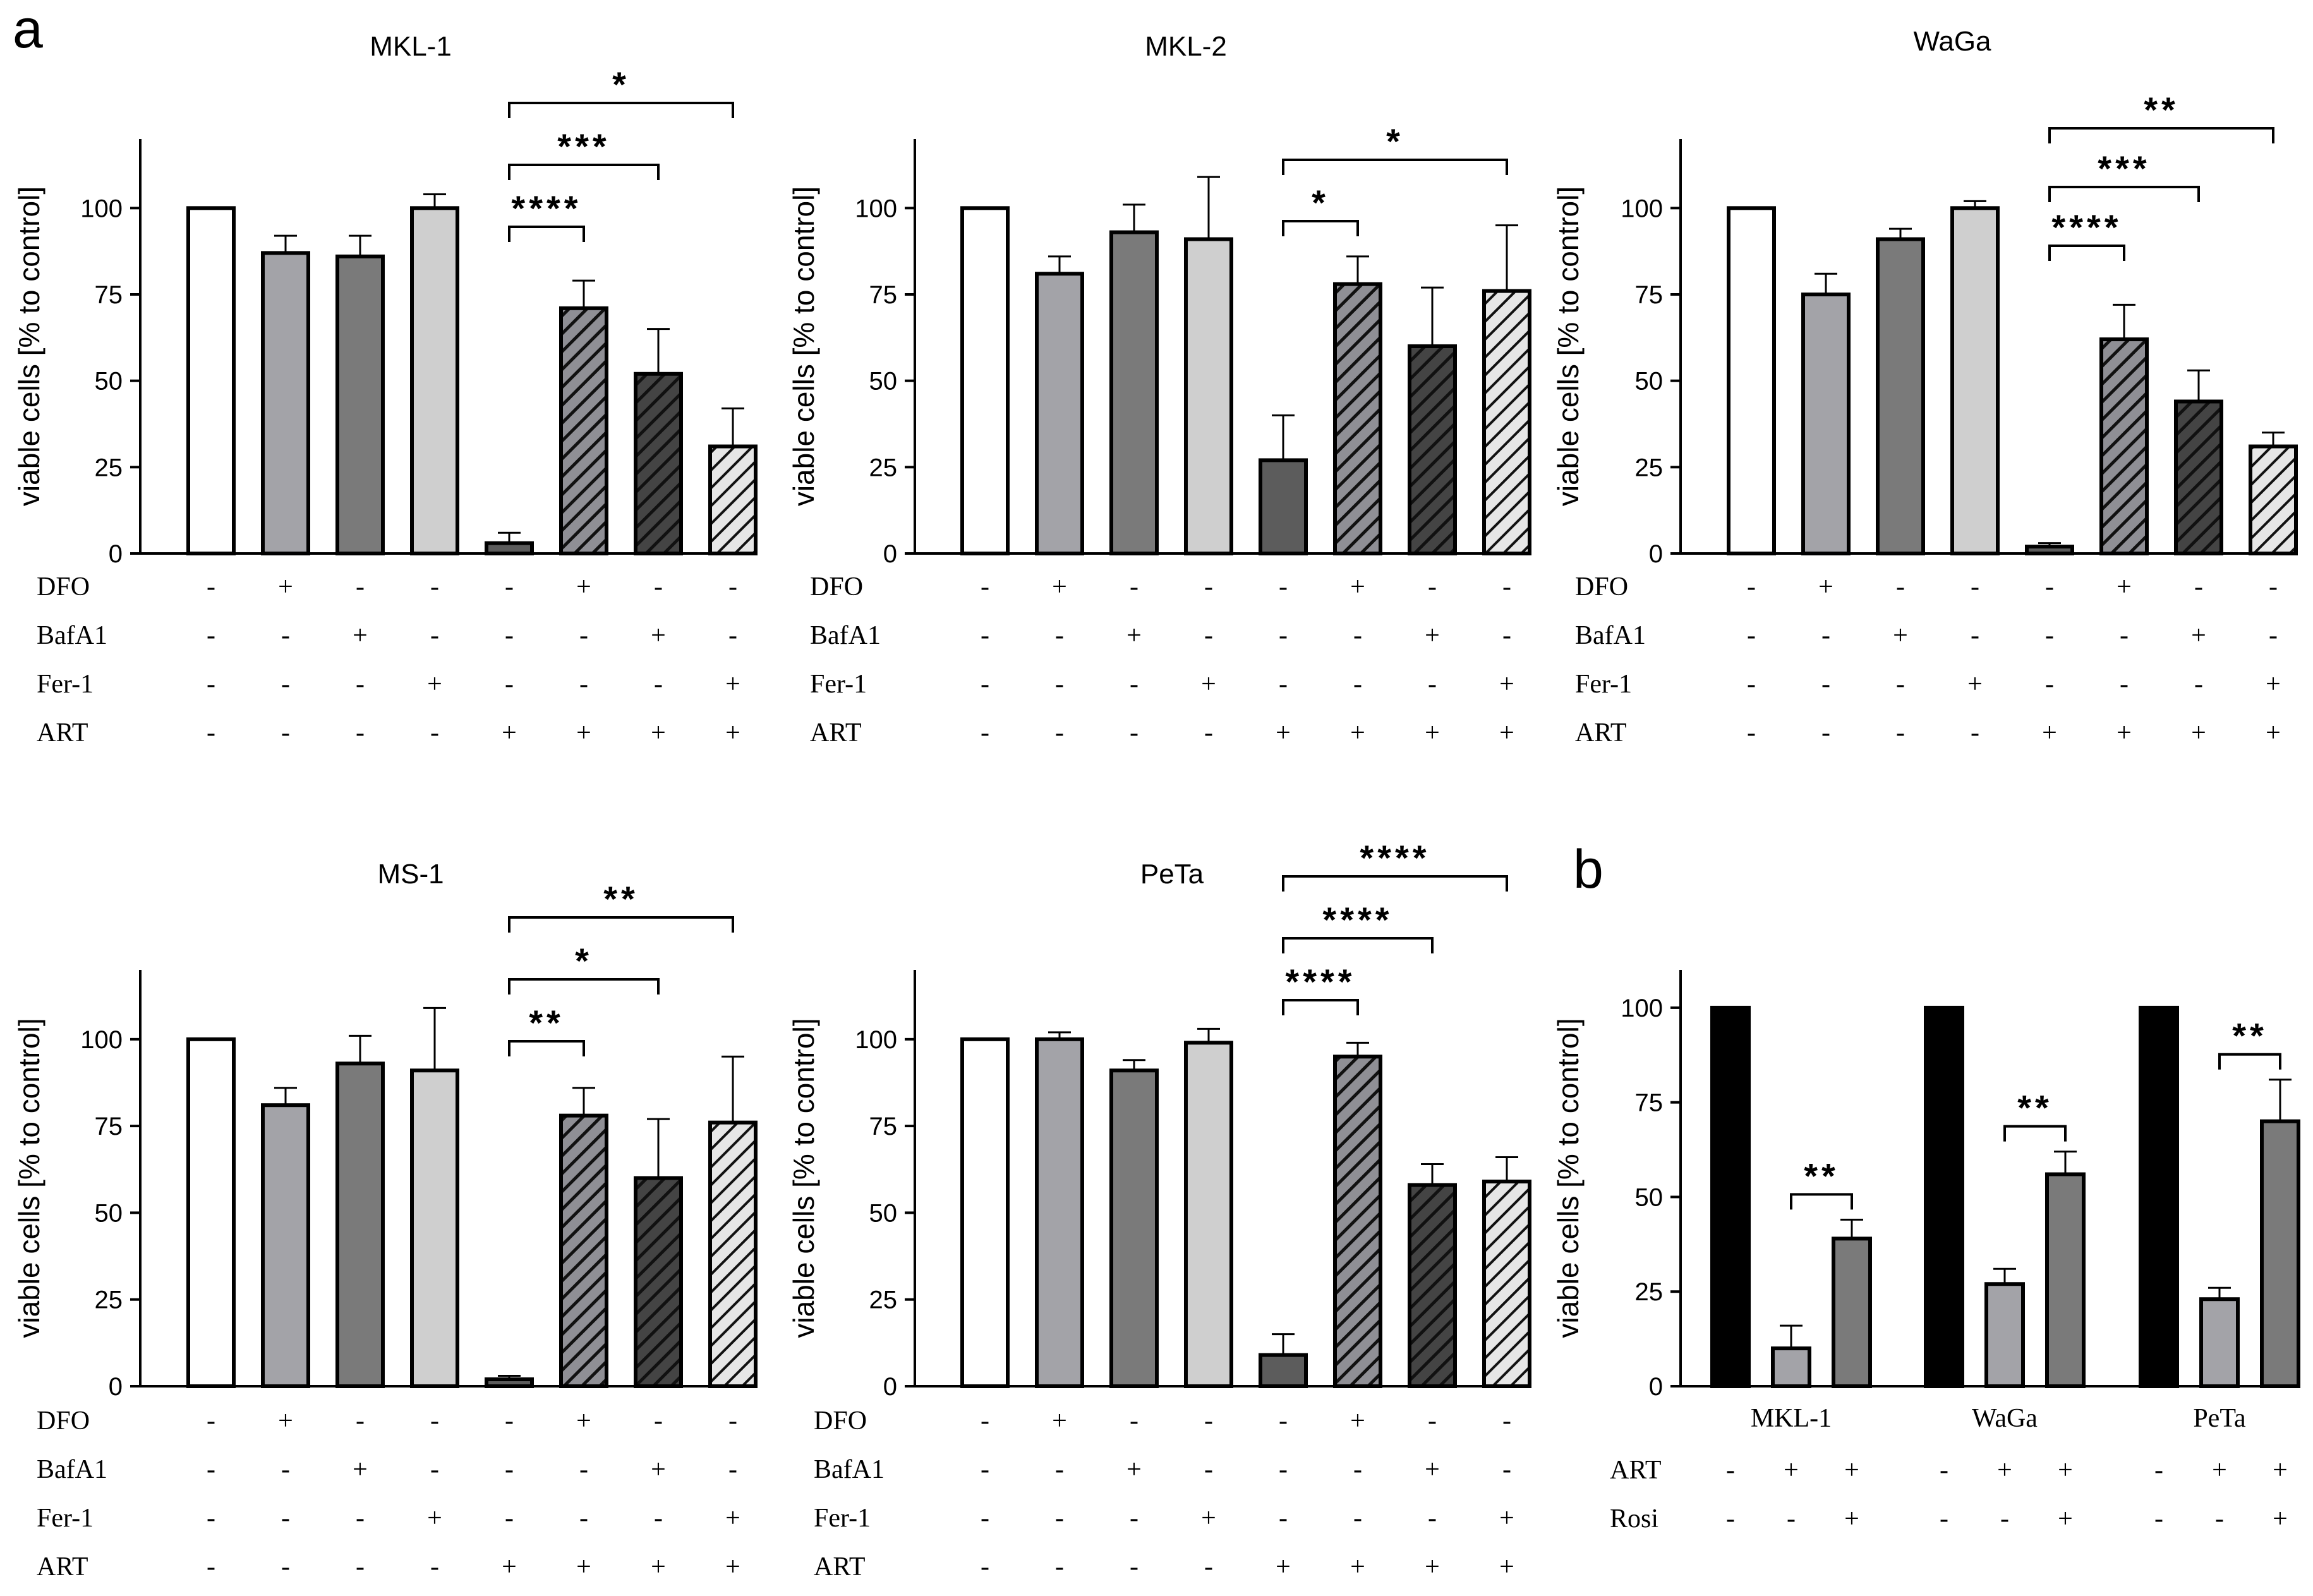 The width and height of the screenshot is (2313, 1596). Describe the element at coordinates (1610, 635) in the screenshot. I see `condition-label: BafA1` at that location.